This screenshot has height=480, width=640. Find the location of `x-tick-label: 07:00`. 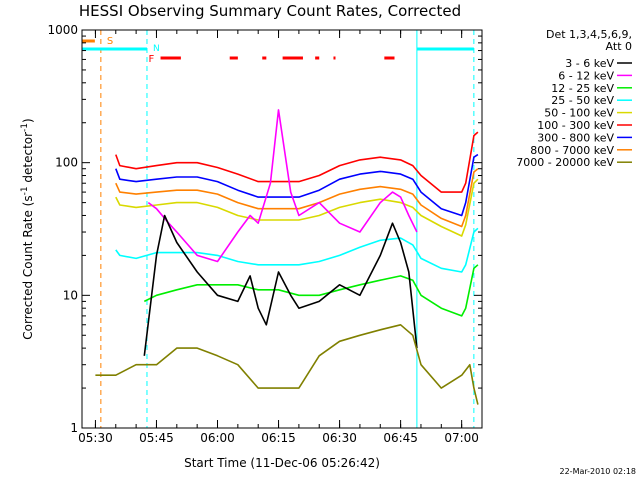

x-tick-label: 07:00 is located at coordinates (461, 438).